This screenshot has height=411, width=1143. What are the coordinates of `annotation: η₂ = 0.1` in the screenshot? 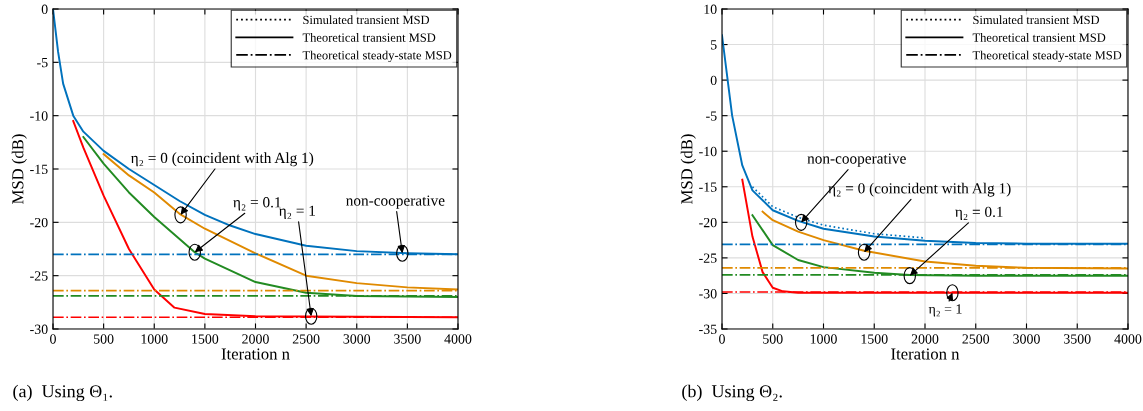 It's located at (979, 213).